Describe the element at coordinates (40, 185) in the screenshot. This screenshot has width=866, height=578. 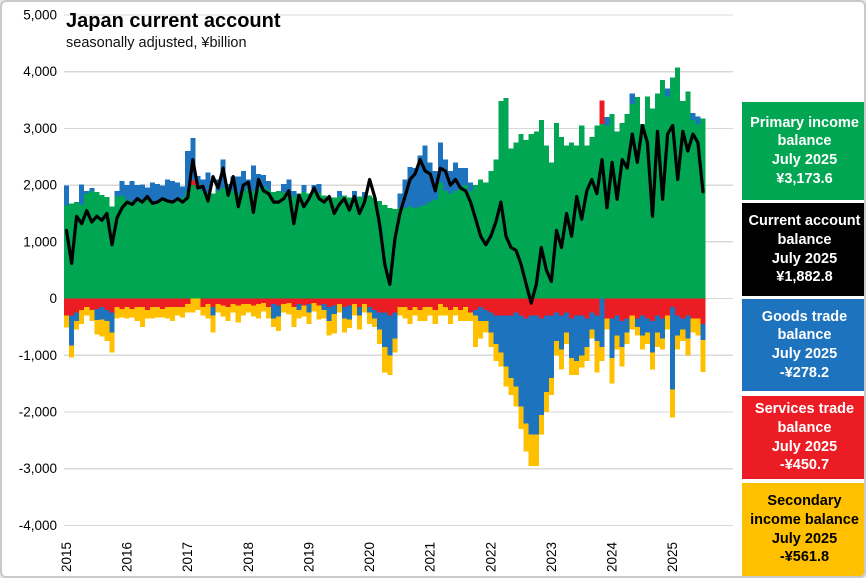
I see `svg-text: 2,000` at that location.